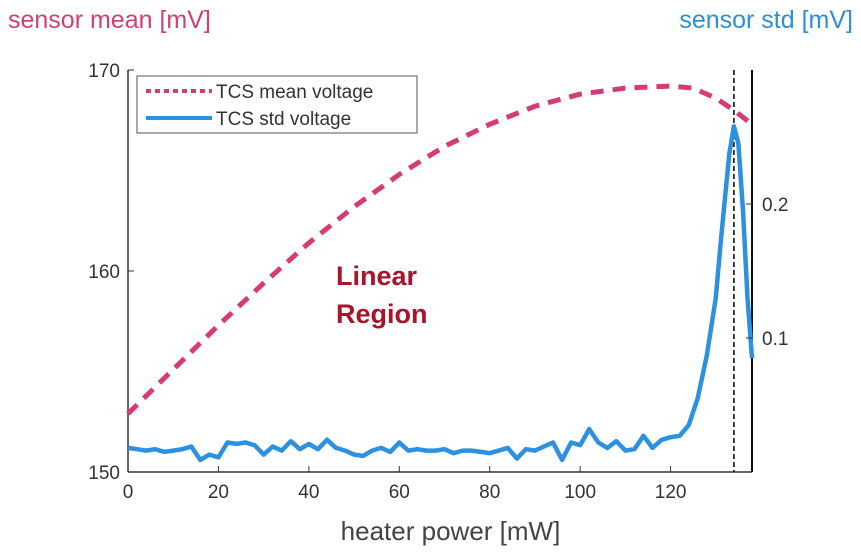 The image size is (861, 553). Describe the element at coordinates (489, 492) in the screenshot. I see `x-tick-label: 80` at that location.